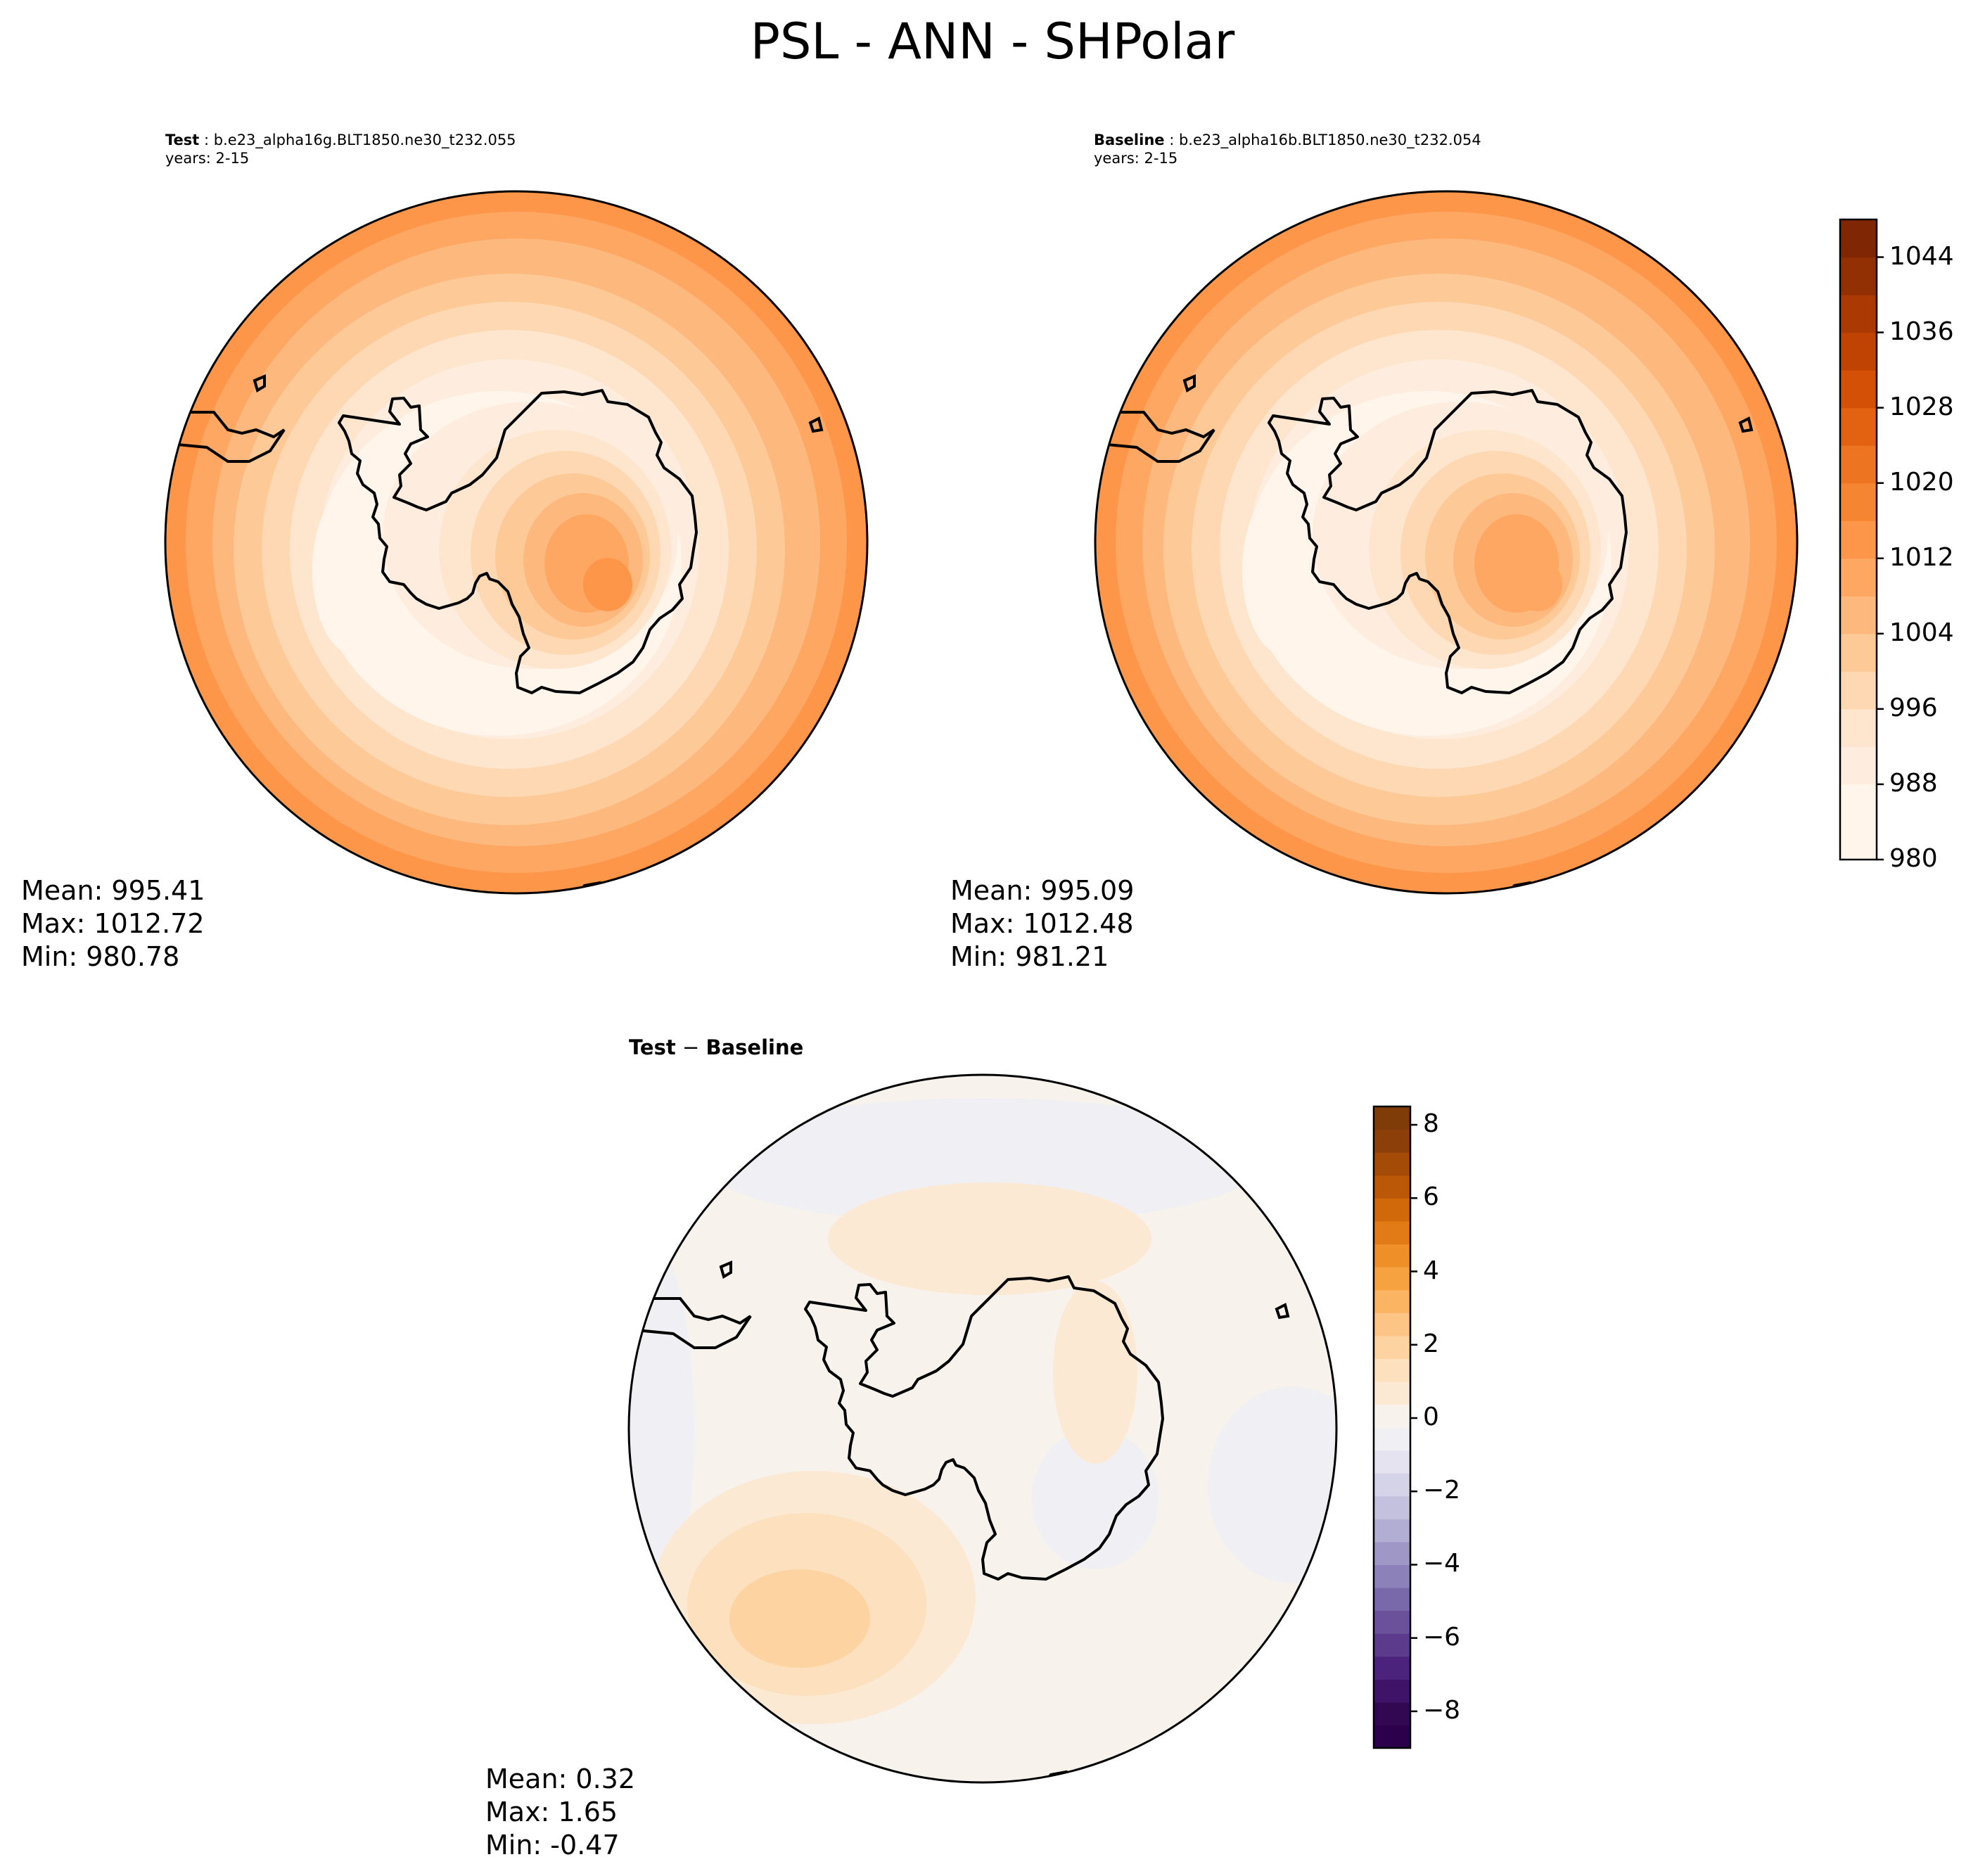 Image resolution: width=1985 pixels, height=1876 pixels. What do you see at coordinates (207, 158) in the screenshot?
I see `test-years: years: 2-15` at bounding box center [207, 158].